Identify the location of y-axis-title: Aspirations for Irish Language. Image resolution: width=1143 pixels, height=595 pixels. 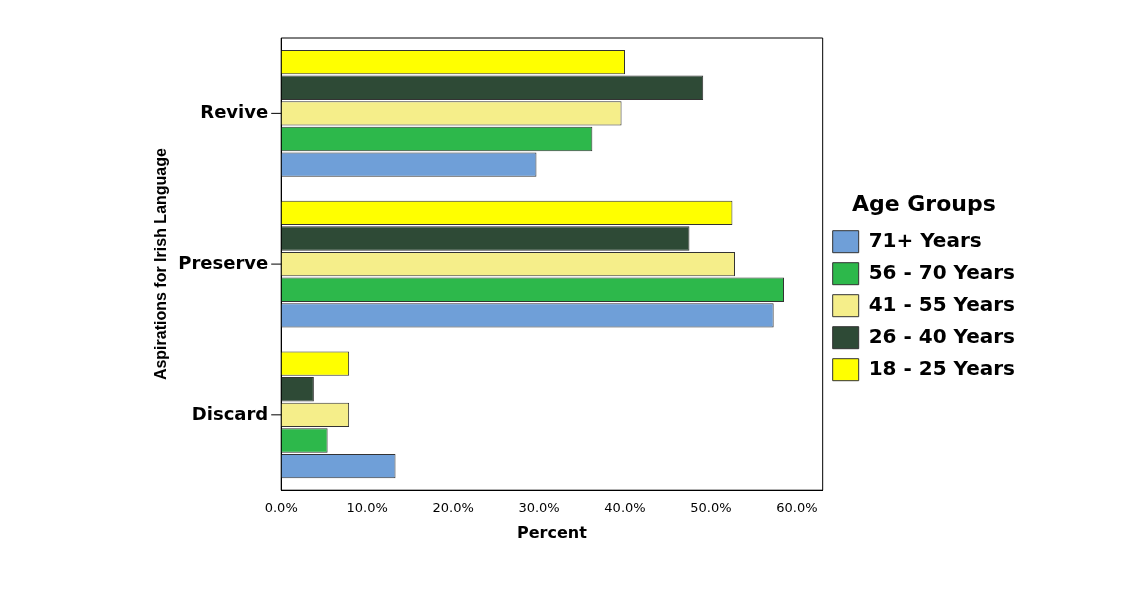
(161, 264).